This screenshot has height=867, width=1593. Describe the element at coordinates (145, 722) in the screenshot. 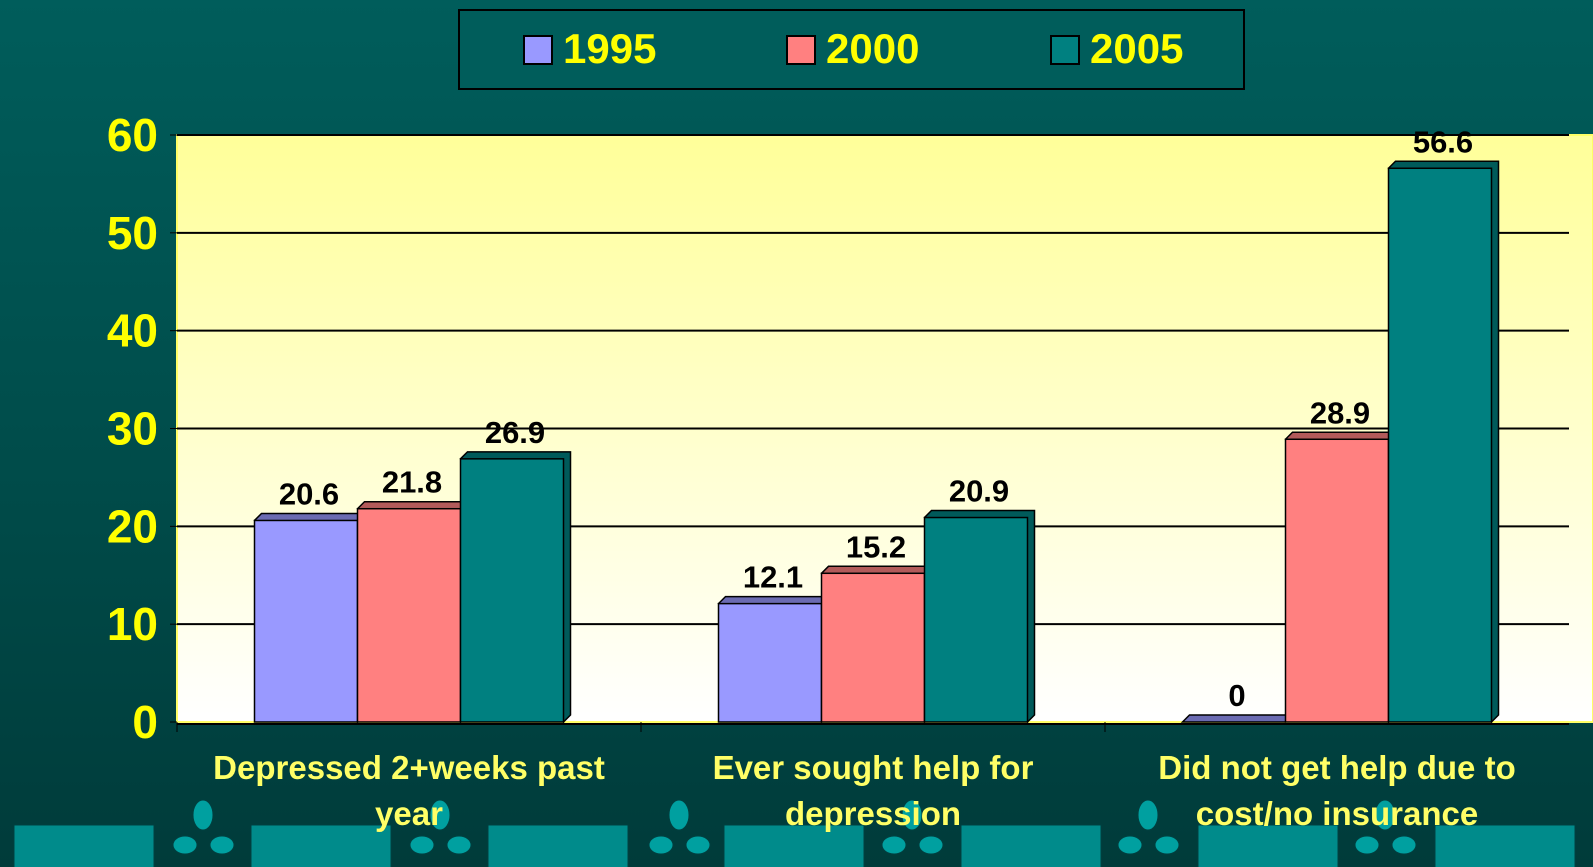

I see `y-tick-label: 0` at that location.